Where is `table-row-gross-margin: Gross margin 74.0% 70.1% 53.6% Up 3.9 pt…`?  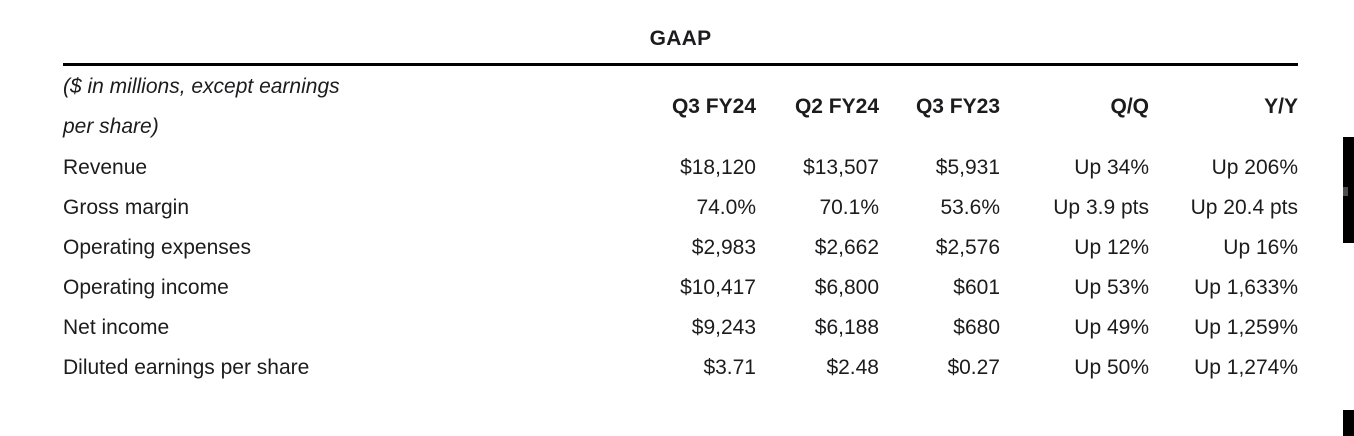
table-row-gross-margin: Gross margin 74.0% 70.1% 53.6% Up 3.9 pt… is located at coordinates (680, 208).